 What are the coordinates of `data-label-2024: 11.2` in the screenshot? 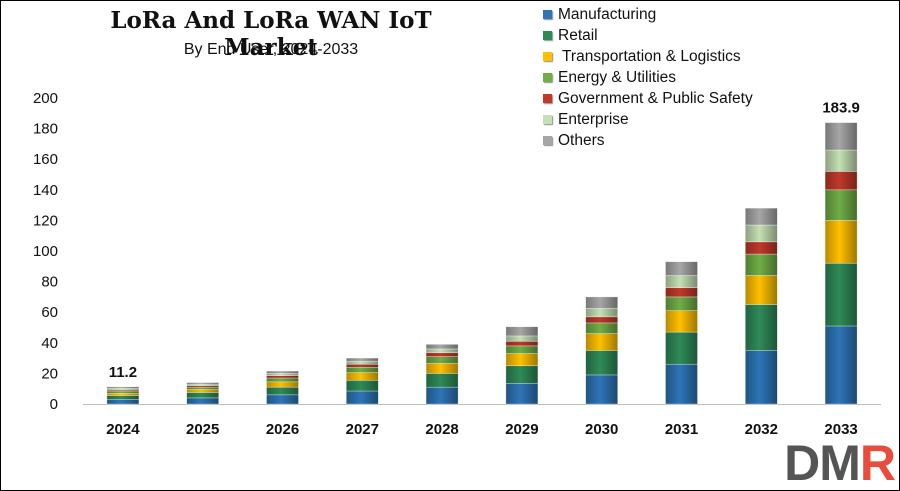 It's located at (123, 372).